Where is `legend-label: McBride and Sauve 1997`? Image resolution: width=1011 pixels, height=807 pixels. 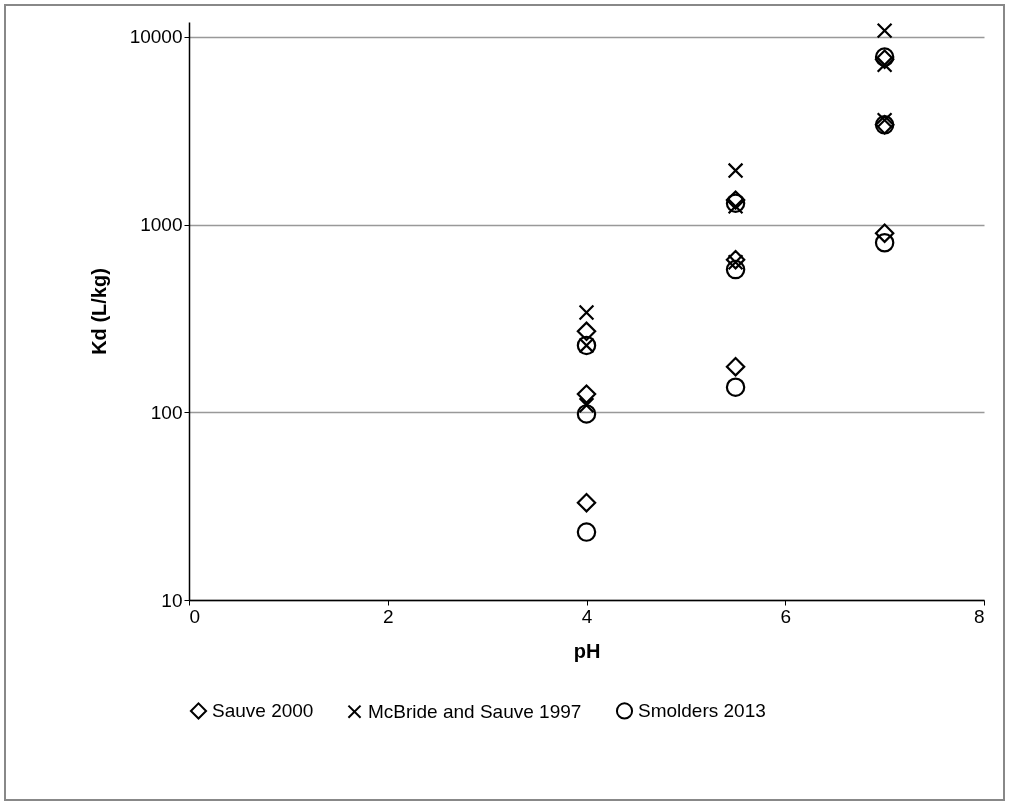
legend-label: McBride and Sauve 1997 is located at coordinates (475, 711).